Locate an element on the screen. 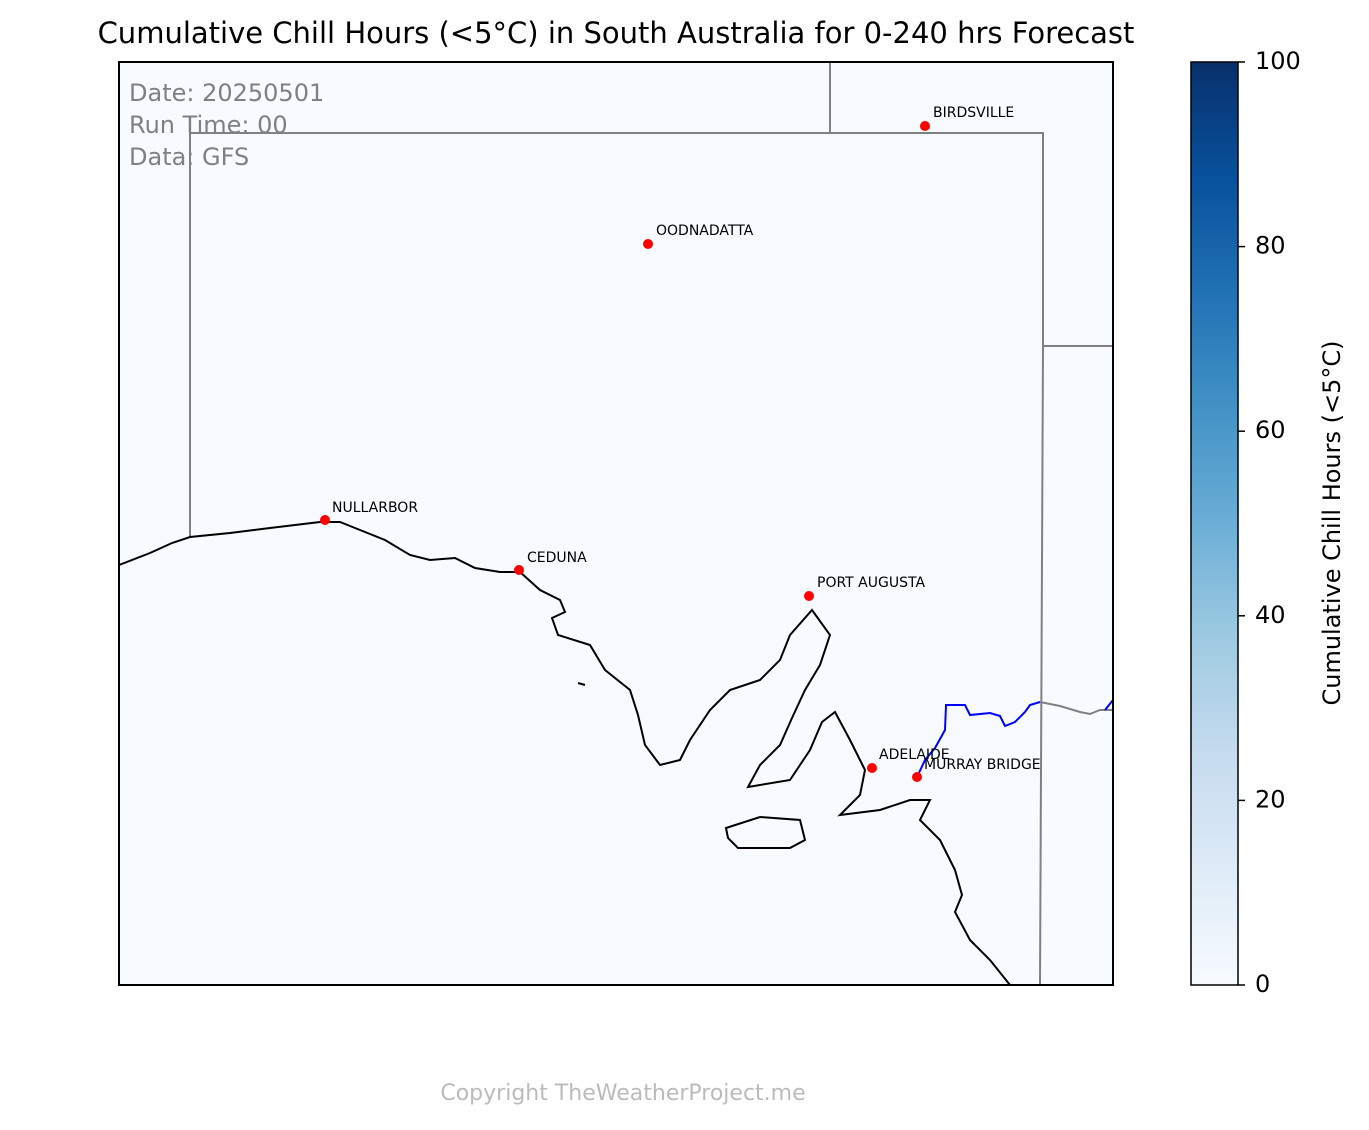 The width and height of the screenshot is (1369, 1130). colorbar is located at coordinates (1214, 523).